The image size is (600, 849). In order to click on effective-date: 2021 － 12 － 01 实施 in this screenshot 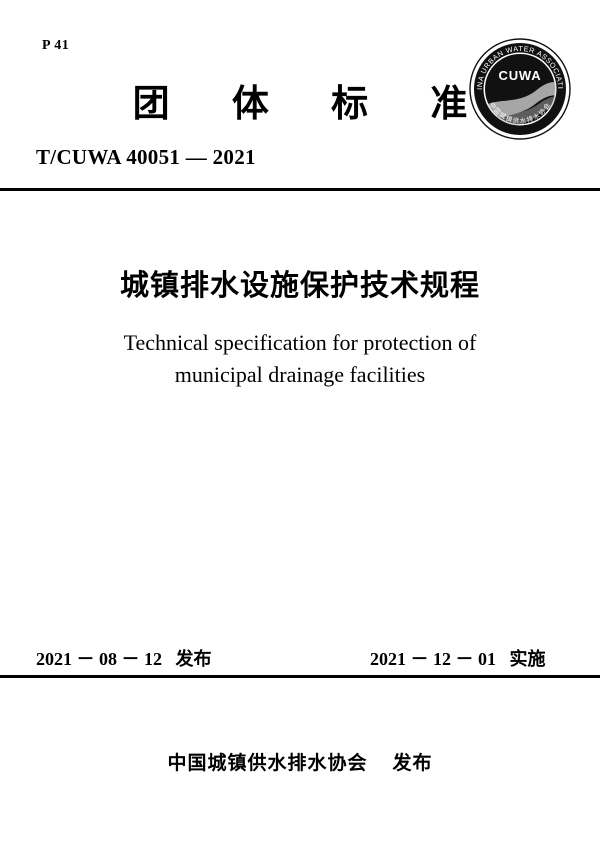, I will do `click(458, 659)`.